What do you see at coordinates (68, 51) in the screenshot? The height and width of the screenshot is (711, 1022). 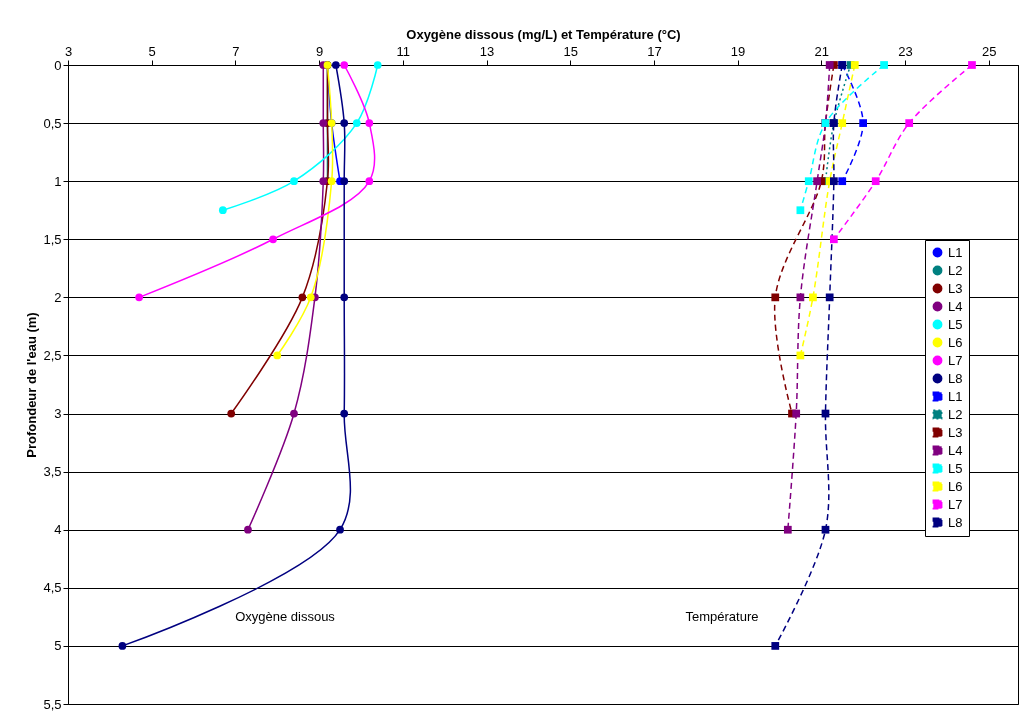 I see `x-tick-label: 3` at bounding box center [68, 51].